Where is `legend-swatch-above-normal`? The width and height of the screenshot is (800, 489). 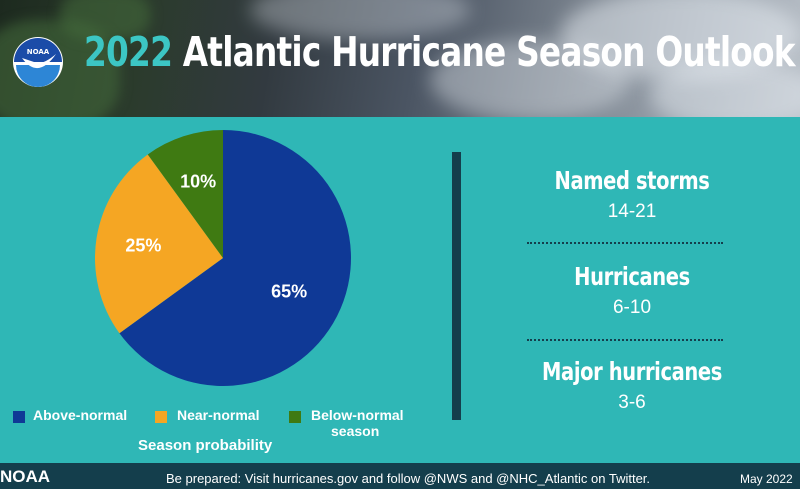 legend-swatch-above-normal is located at coordinates (19, 417).